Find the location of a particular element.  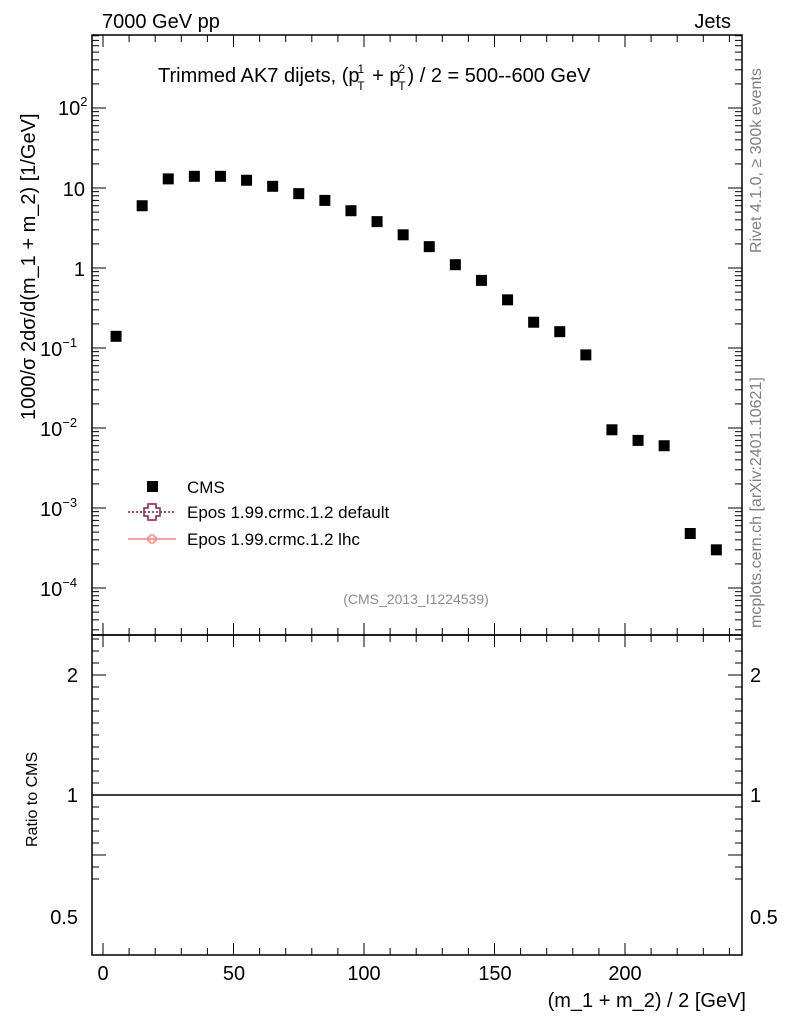

y-tick-1e-4: 10⁻⁴ is located at coordinates (58, 588).